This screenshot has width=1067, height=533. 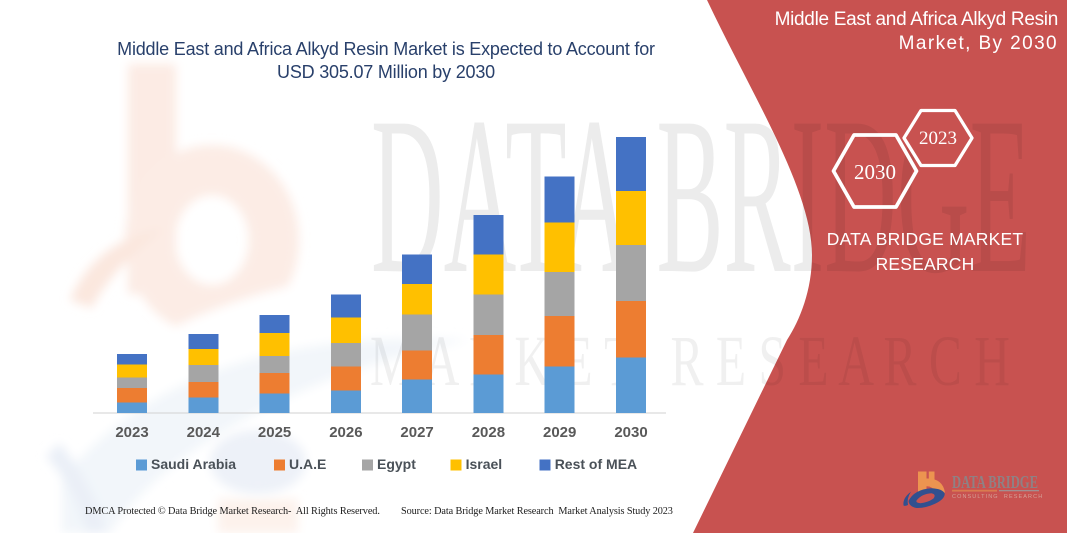 What do you see at coordinates (690, 361) in the screenshot?
I see `svg-text: M A R K E T R E S E A R C H` at bounding box center [690, 361].